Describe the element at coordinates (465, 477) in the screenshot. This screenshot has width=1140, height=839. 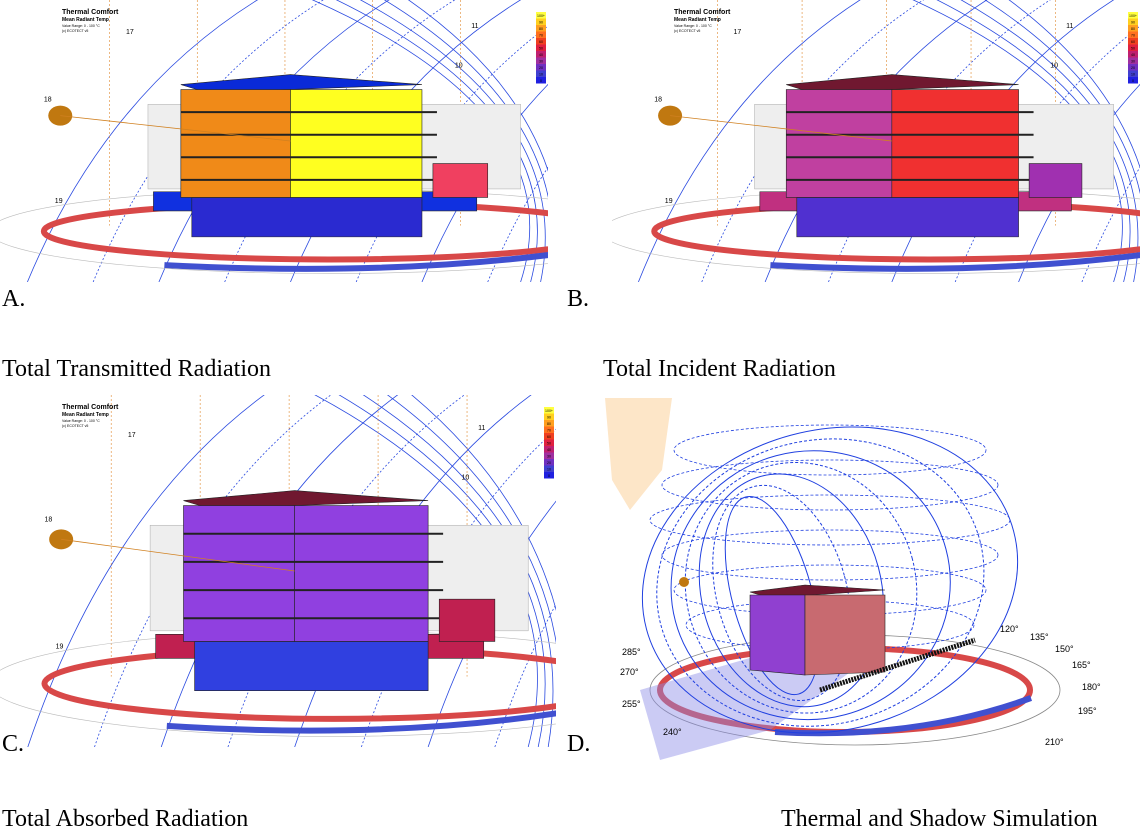
I see `hour-label: 10` at that location.